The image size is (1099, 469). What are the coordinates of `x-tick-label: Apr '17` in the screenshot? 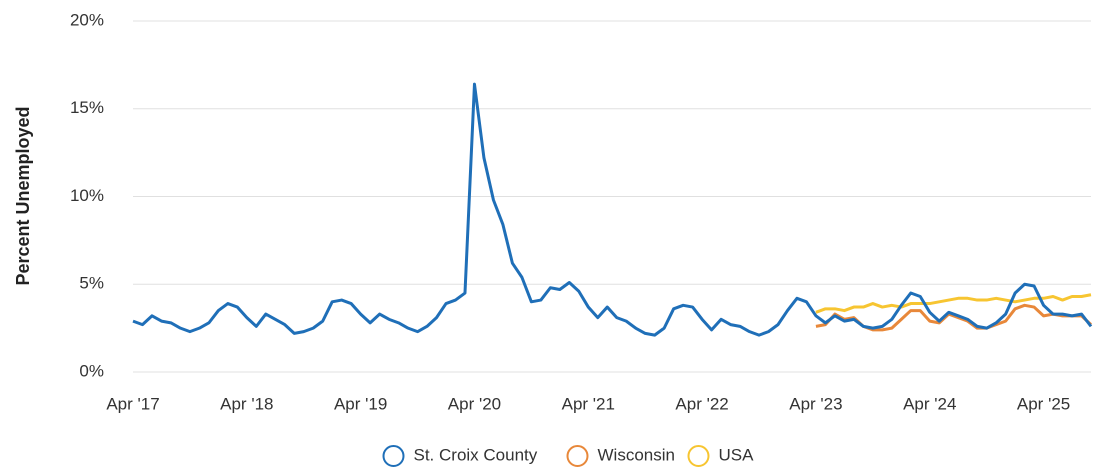 It's located at (132, 403).